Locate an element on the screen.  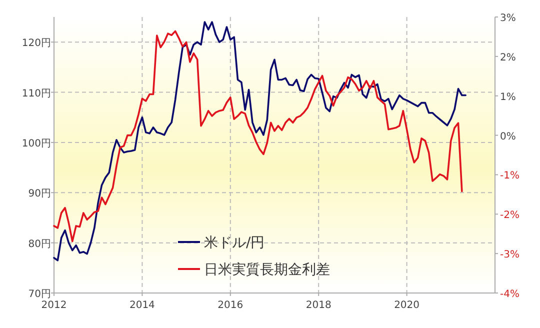
y2-tick-label: 2% is located at coordinates (508, 58).